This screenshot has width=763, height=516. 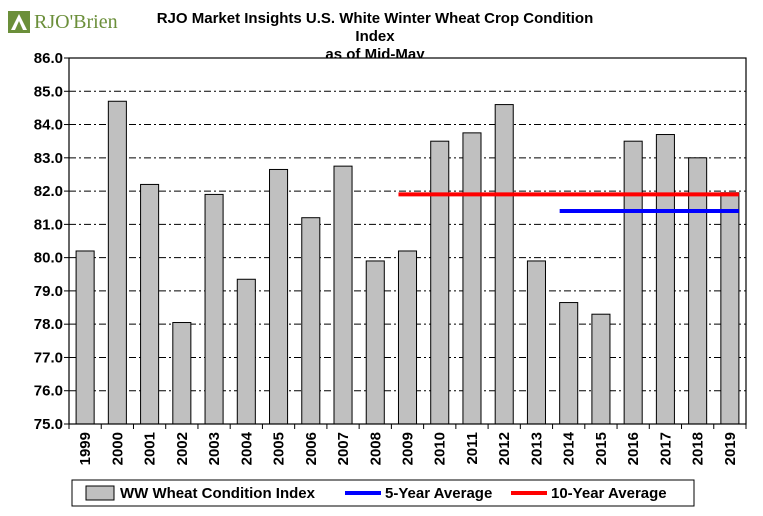 I want to click on company-logo: RJO'Brien, so click(x=70, y=22).